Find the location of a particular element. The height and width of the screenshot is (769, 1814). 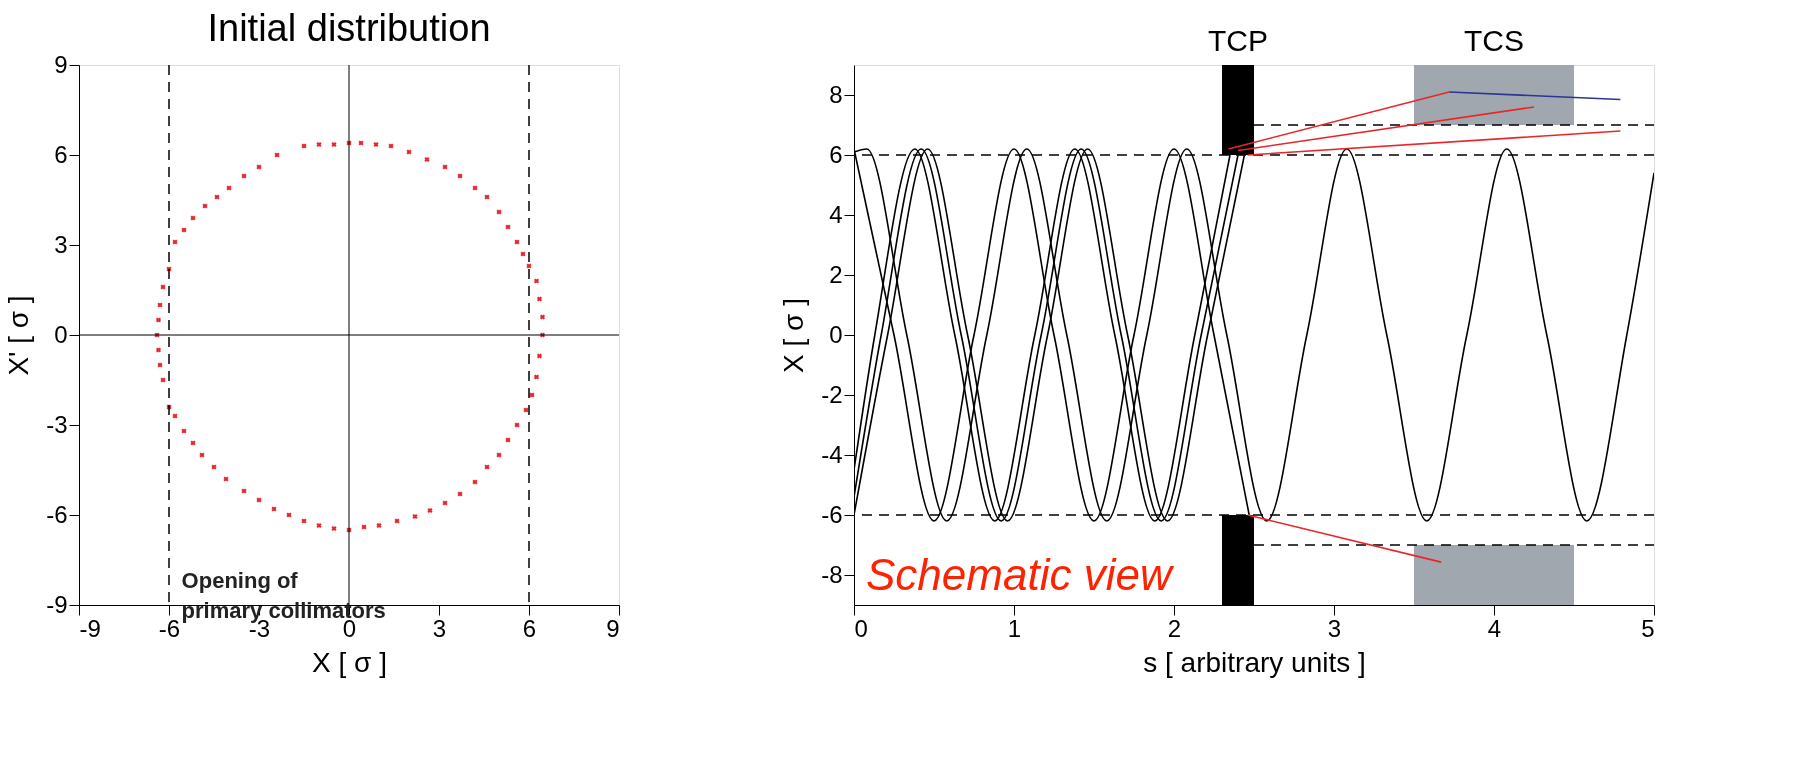

y-tick-label: -2 is located at coordinates (832, 394).